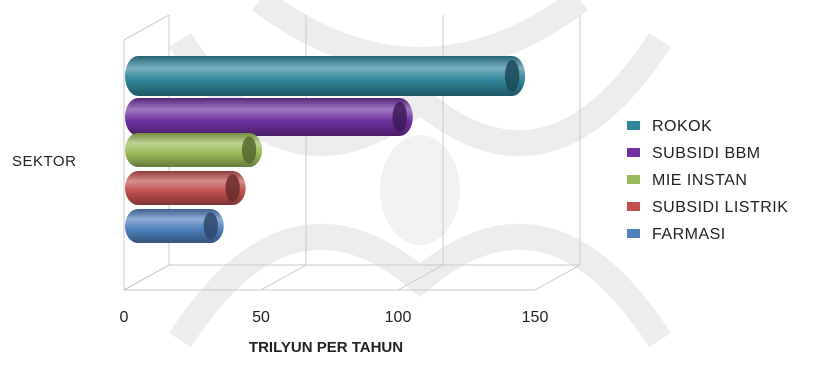 Image resolution: width=829 pixels, height=380 pixels. I want to click on bar-subsidi-bbm, so click(269, 117).